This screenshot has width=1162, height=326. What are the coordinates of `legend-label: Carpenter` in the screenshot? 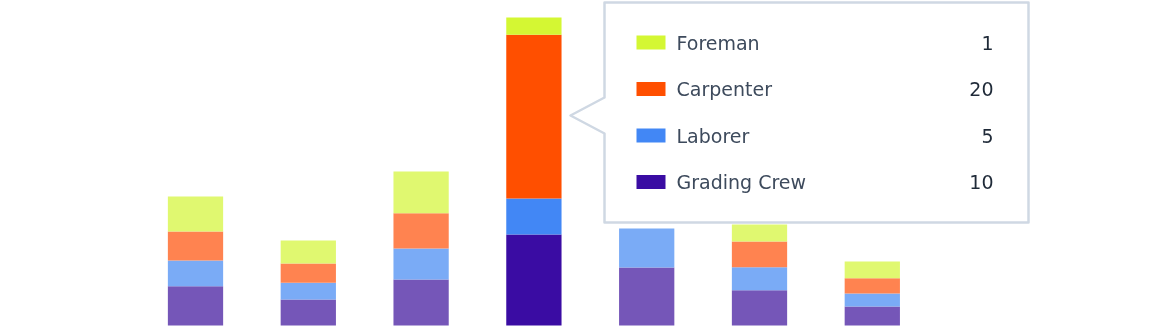 It's located at (724, 89).